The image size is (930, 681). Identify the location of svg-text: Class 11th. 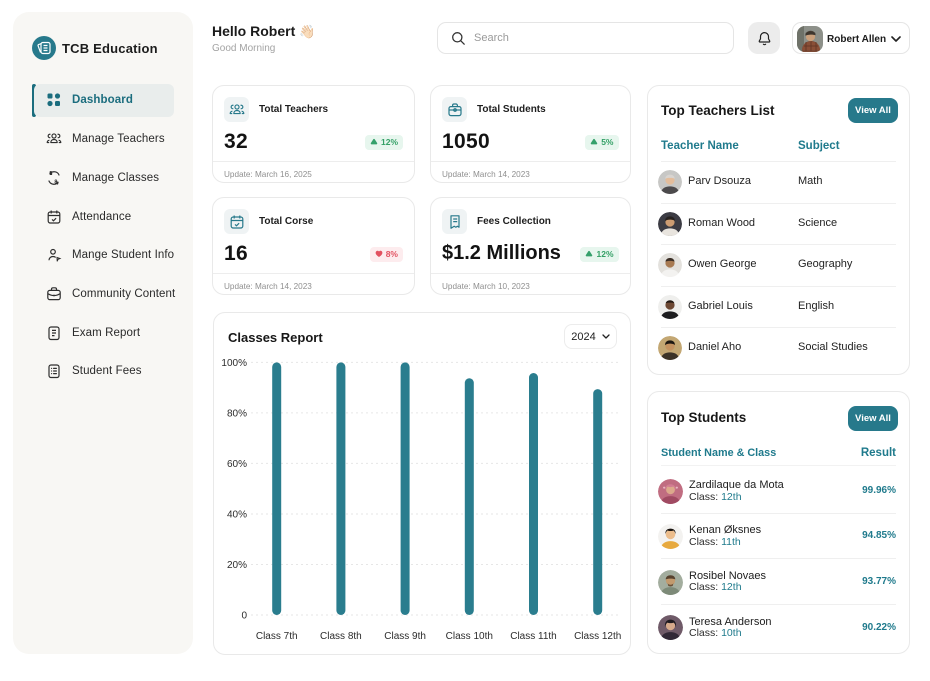
(533, 636).